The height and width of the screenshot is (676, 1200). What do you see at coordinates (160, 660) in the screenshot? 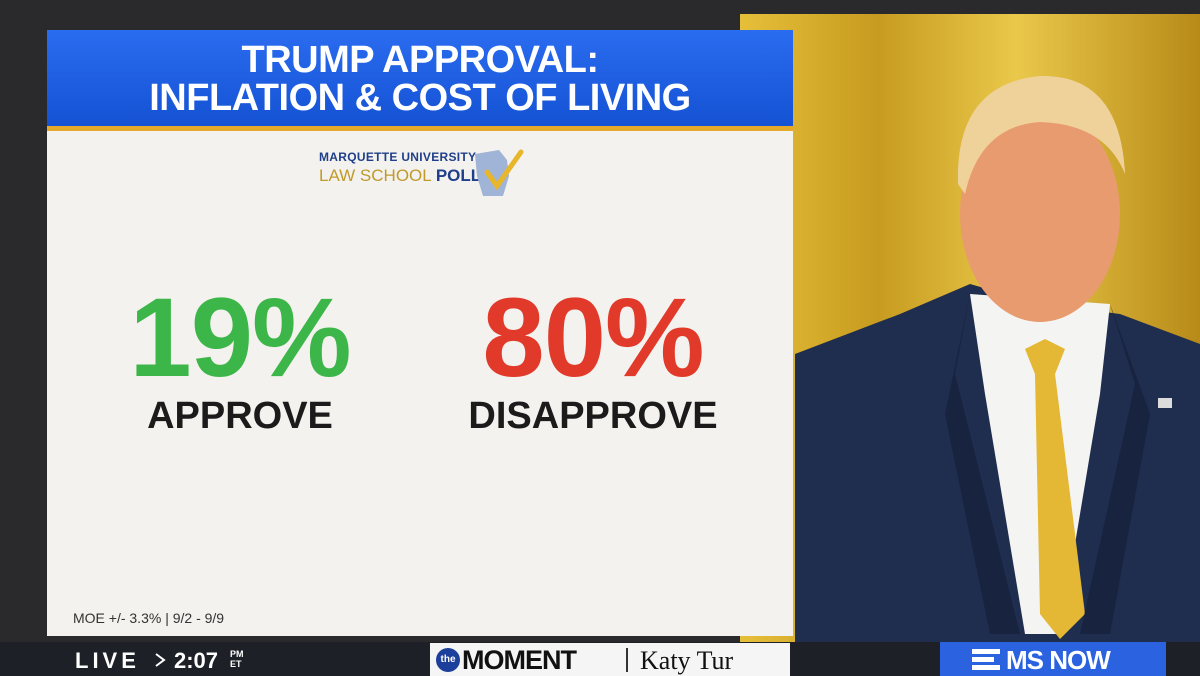
I see `chevron` at bounding box center [160, 660].